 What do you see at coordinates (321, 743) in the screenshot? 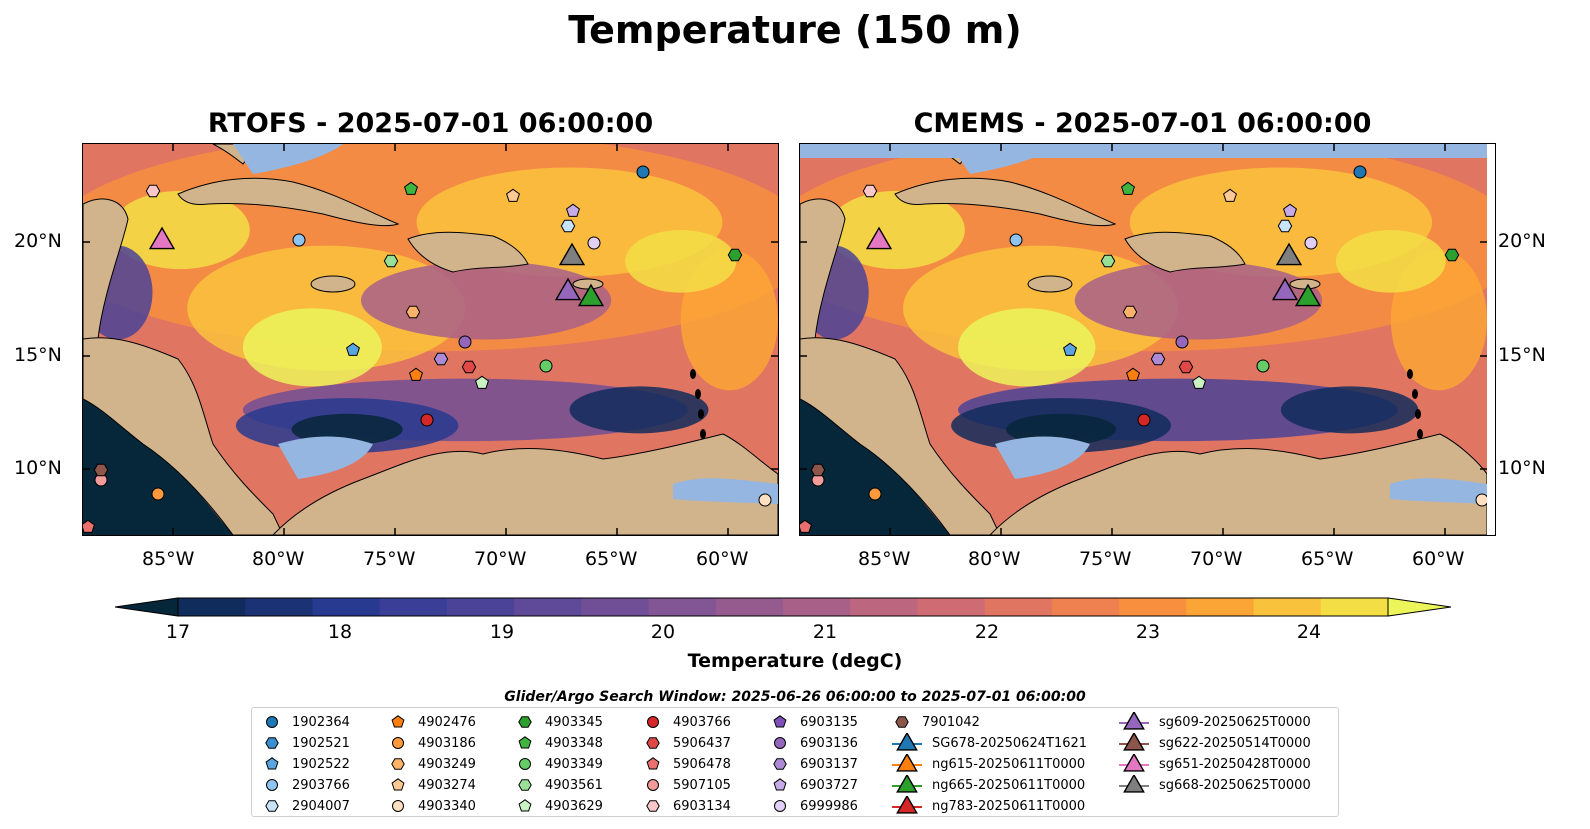
I see `legend-item-label: 1902521` at bounding box center [321, 743].